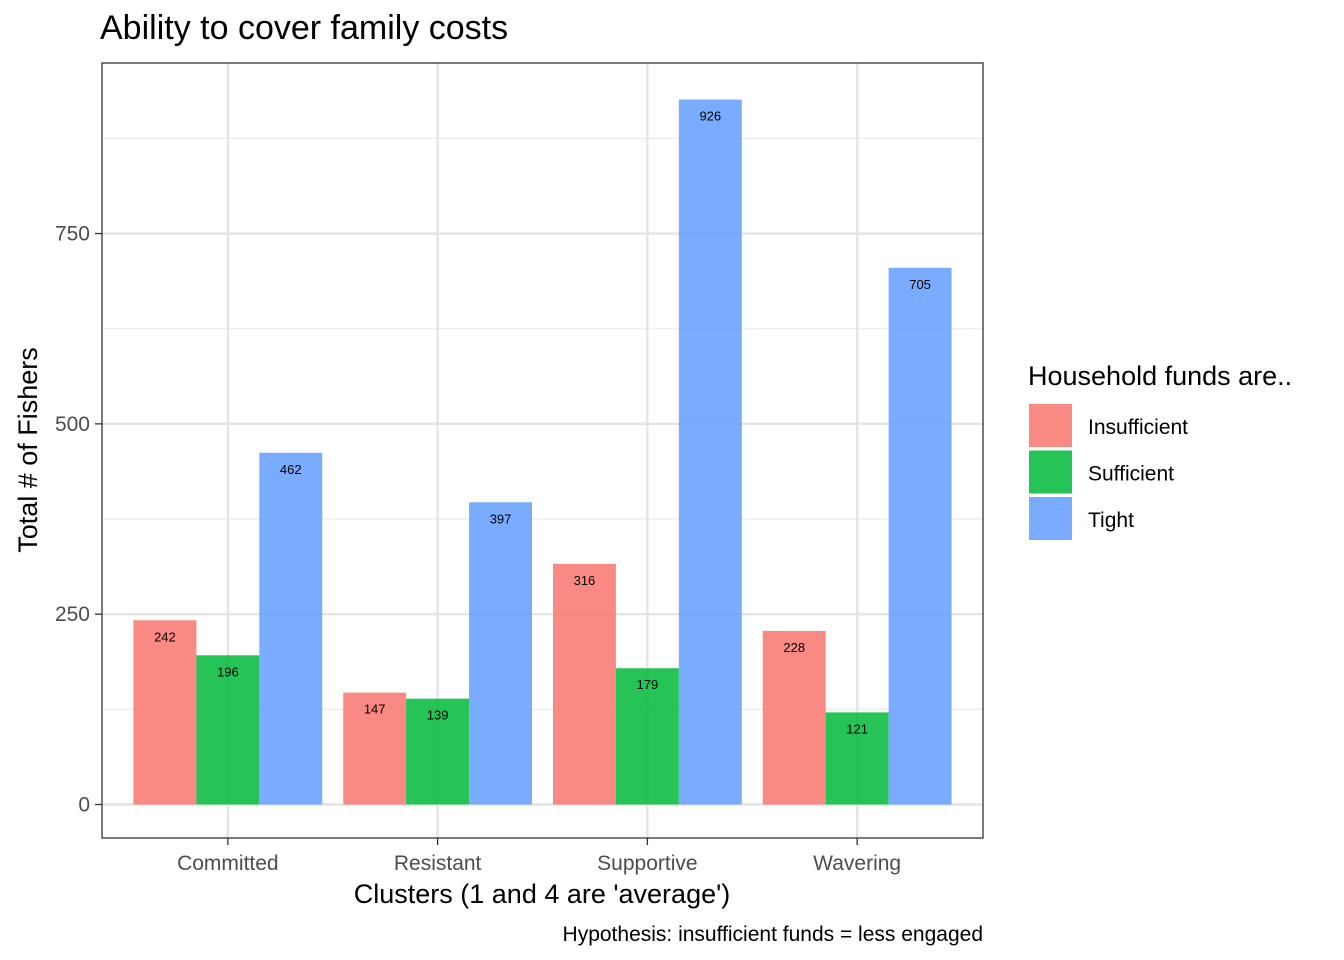 The height and width of the screenshot is (960, 1344). Describe the element at coordinates (291, 628) in the screenshot. I see `bar-tight-committed` at that location.